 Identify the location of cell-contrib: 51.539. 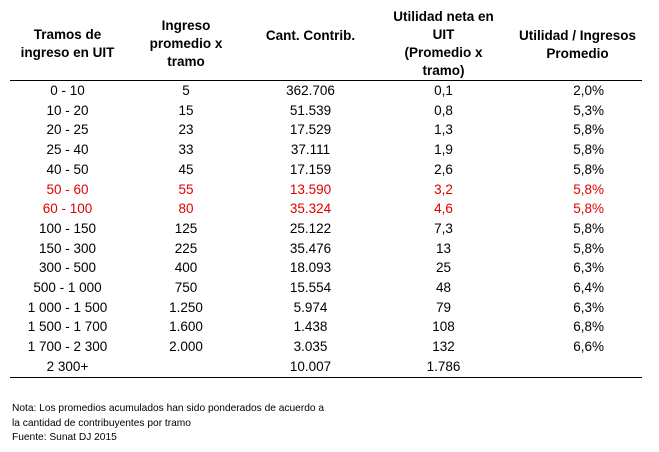
(310, 110).